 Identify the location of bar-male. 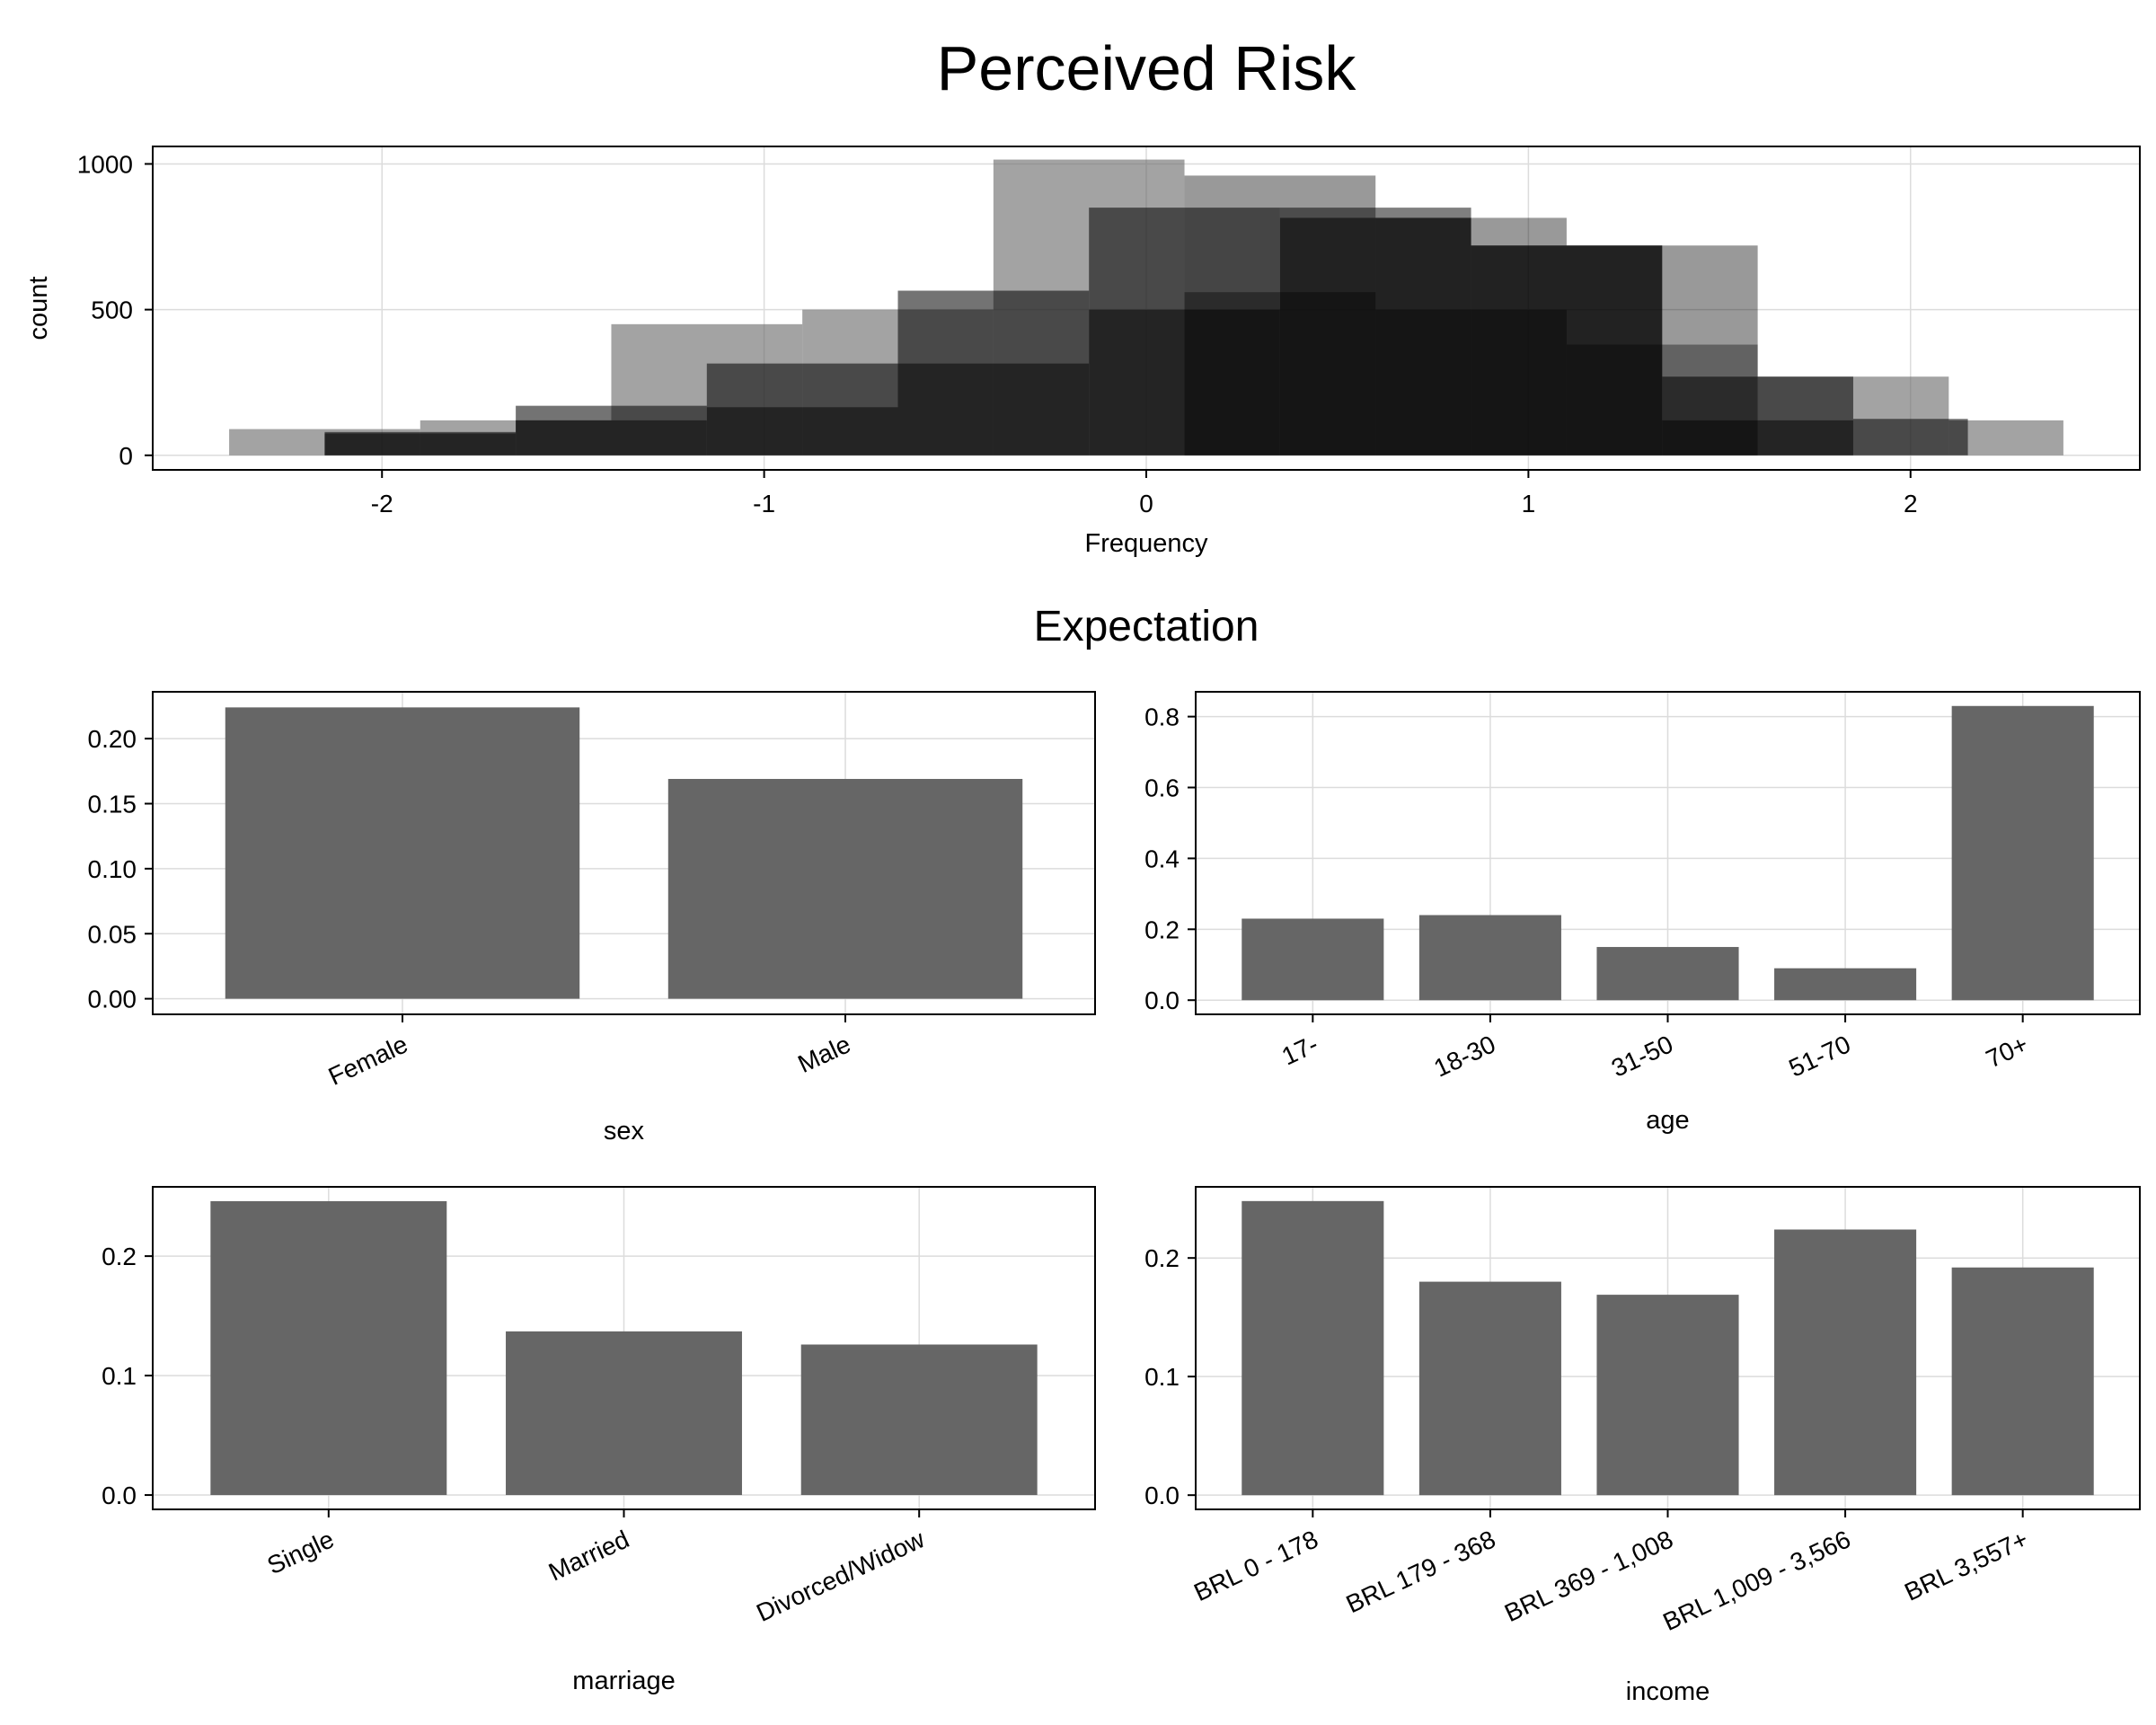
(845, 888).